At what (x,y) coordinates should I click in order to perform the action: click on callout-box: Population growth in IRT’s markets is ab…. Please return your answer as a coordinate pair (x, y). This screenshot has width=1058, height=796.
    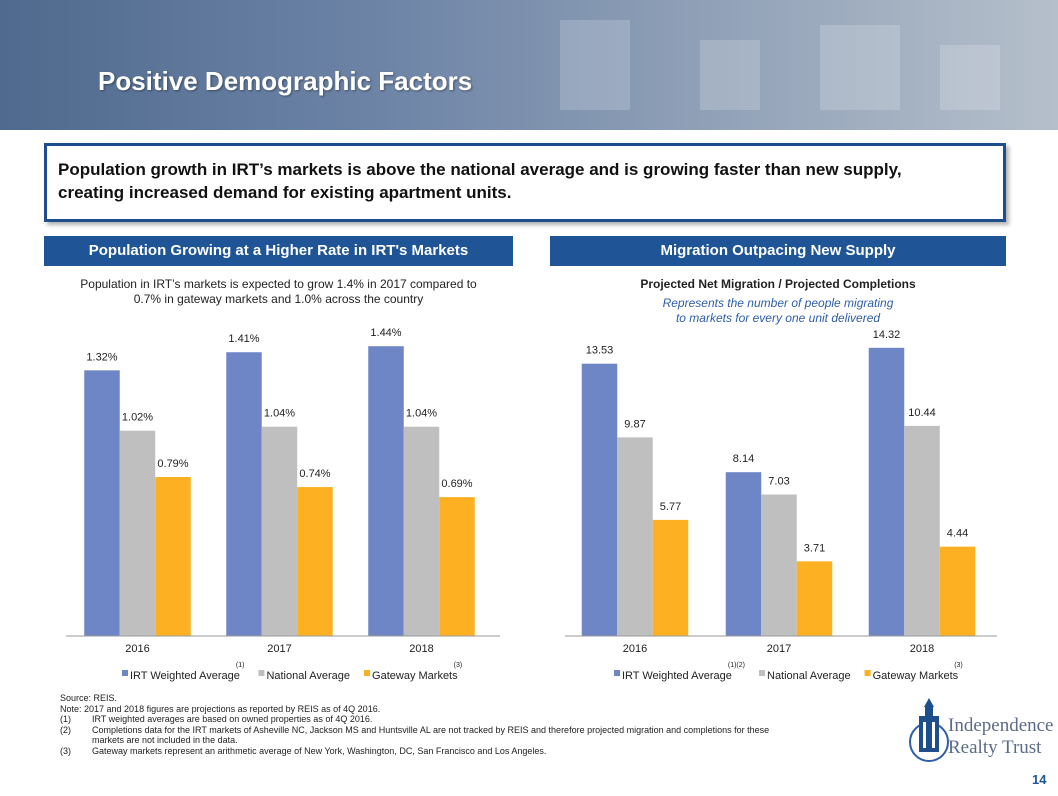
    Looking at the image, I should click on (525, 182).